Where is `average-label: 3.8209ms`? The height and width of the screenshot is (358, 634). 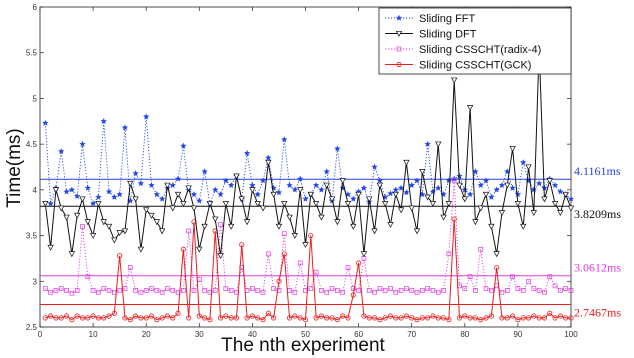 average-label: 3.8209ms is located at coordinates (597, 214).